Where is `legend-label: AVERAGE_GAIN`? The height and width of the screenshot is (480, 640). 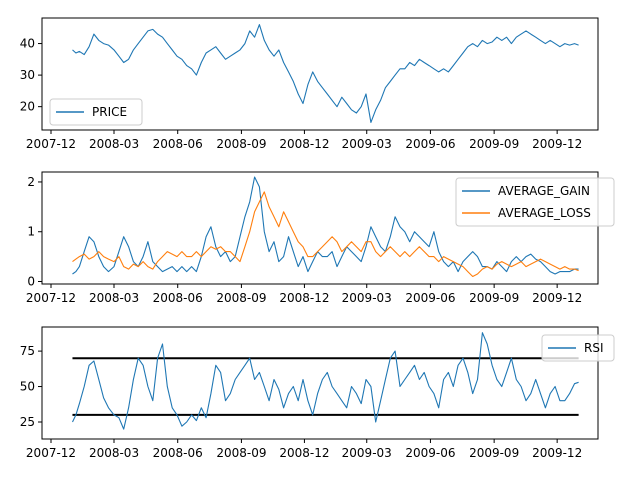
legend-label: AVERAGE_GAIN is located at coordinates (544, 191).